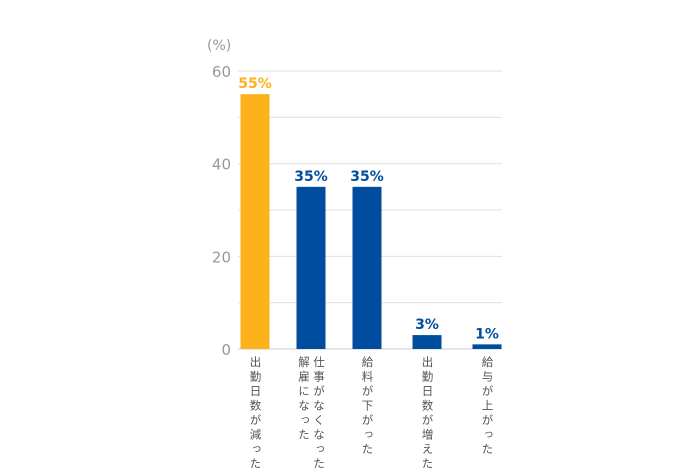 Image resolution: width=700 pixels, height=472 pixels. What do you see at coordinates (255, 84) in the screenshot?
I see `data-label: 55%` at bounding box center [255, 84].